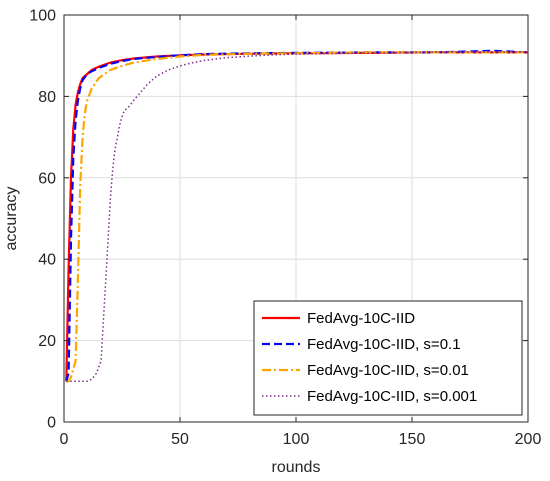  What do you see at coordinates (42, 16) in the screenshot?
I see `y-tick-label: 100` at bounding box center [42, 16].